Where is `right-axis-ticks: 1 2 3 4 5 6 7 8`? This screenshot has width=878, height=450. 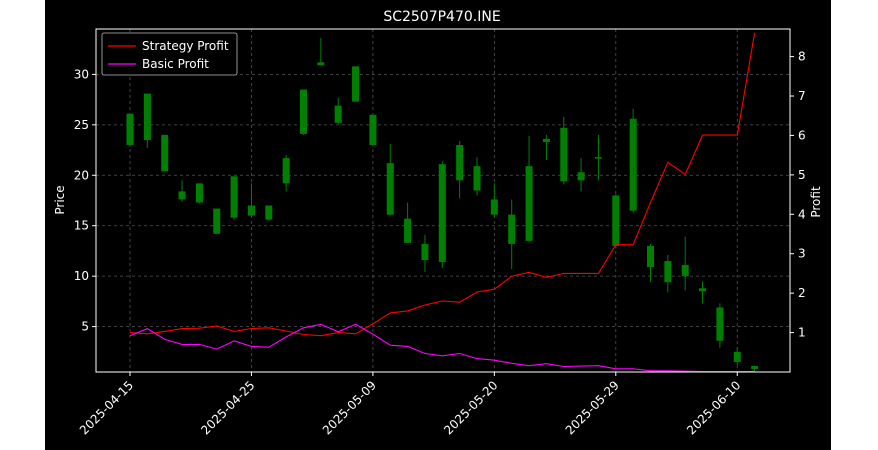
right-axis-ticks: 1 2 3 4 5 6 7 8 is located at coordinates (798, 195).